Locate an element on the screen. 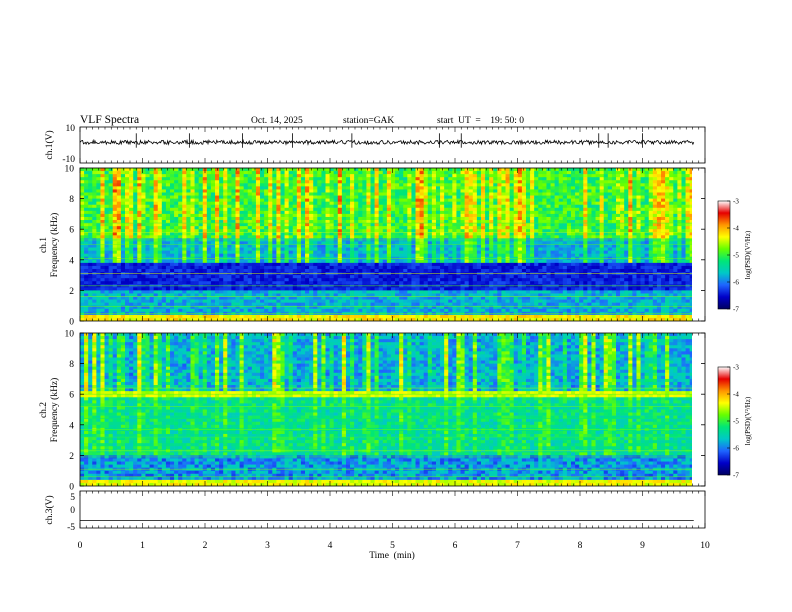  ch3-ytick-bottom: -5 is located at coordinates (71, 528).